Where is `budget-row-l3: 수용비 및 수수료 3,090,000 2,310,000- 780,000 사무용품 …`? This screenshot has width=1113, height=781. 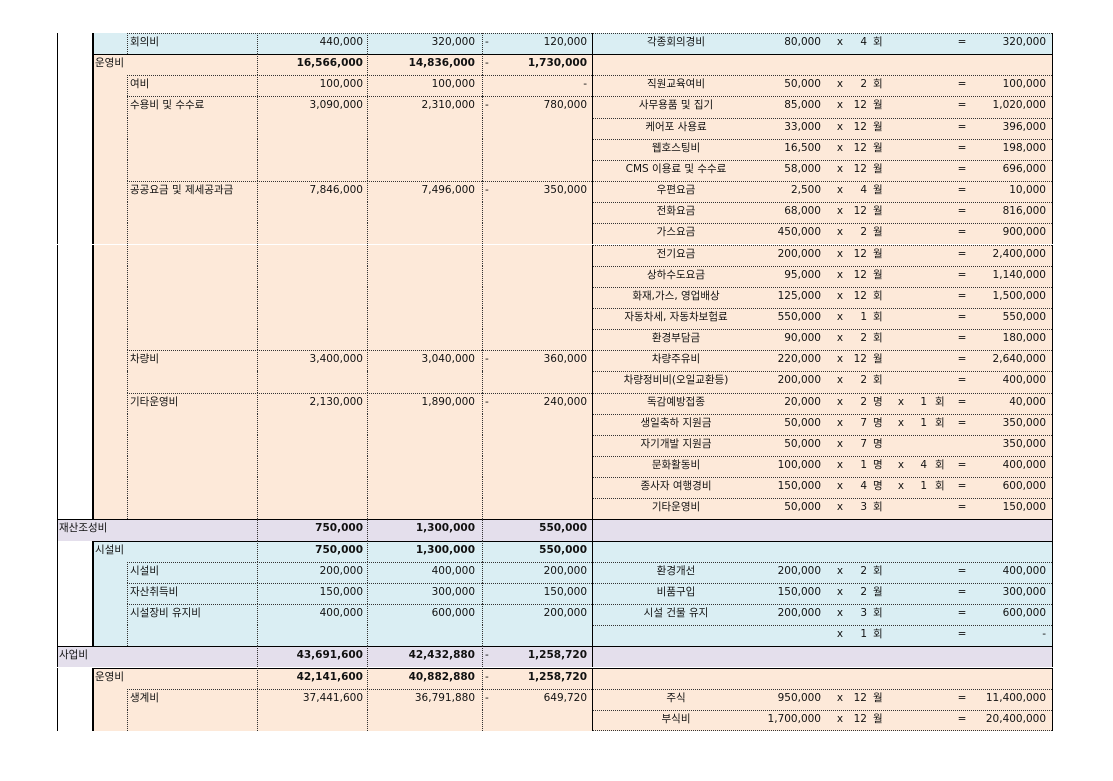 budget-row-l3: 수용비 및 수수료 3,090,000 2,310,000- 780,000 사무용품 … is located at coordinates (556, 107).